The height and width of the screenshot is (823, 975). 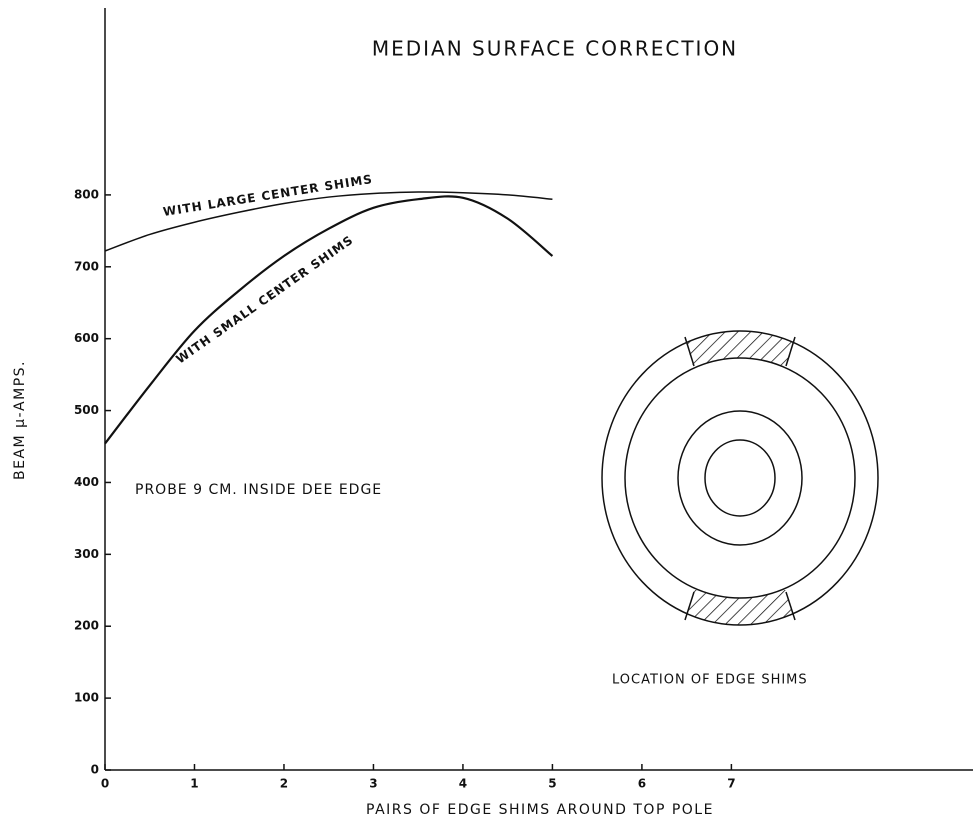 What do you see at coordinates (86, 482) in the screenshot?
I see `y-tick-label: 400` at bounding box center [86, 482].